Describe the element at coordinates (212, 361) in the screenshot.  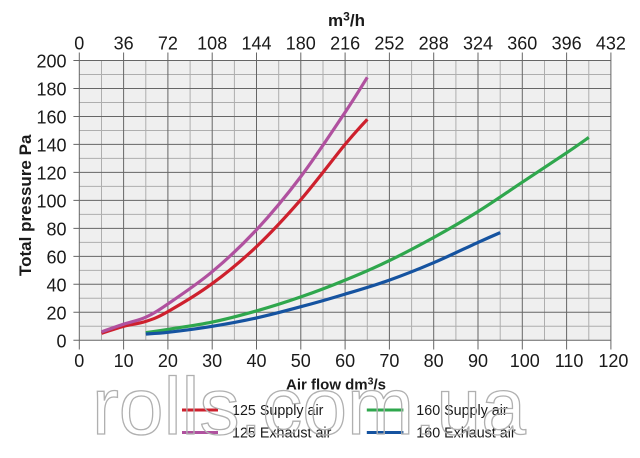
I see `svg-text: 30` at that location.